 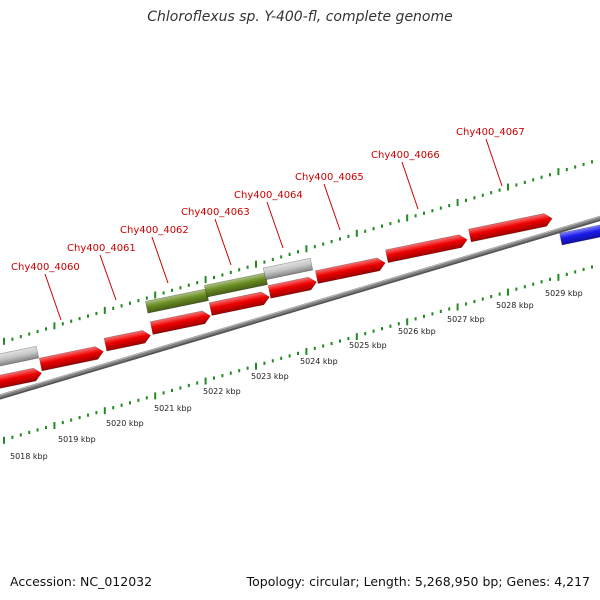 What do you see at coordinates (222, 391) in the screenshot?
I see `kbp-label: 5022 kbp` at bounding box center [222, 391].